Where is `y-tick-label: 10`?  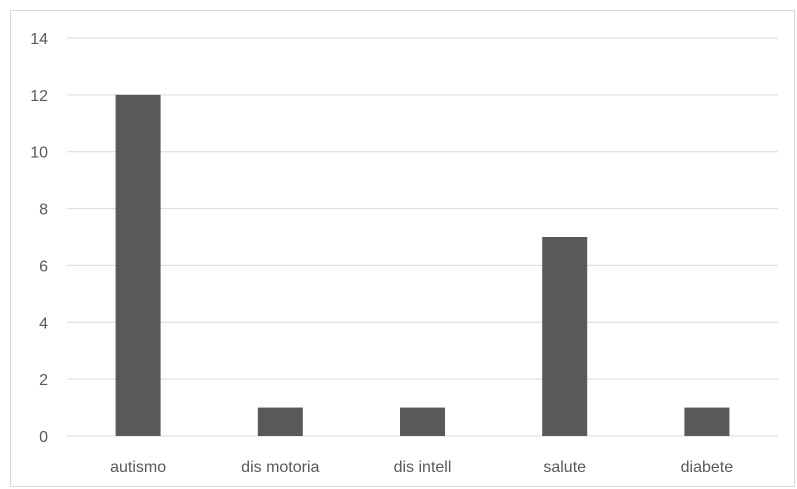 y-tick-label: 10 is located at coordinates (39, 153).